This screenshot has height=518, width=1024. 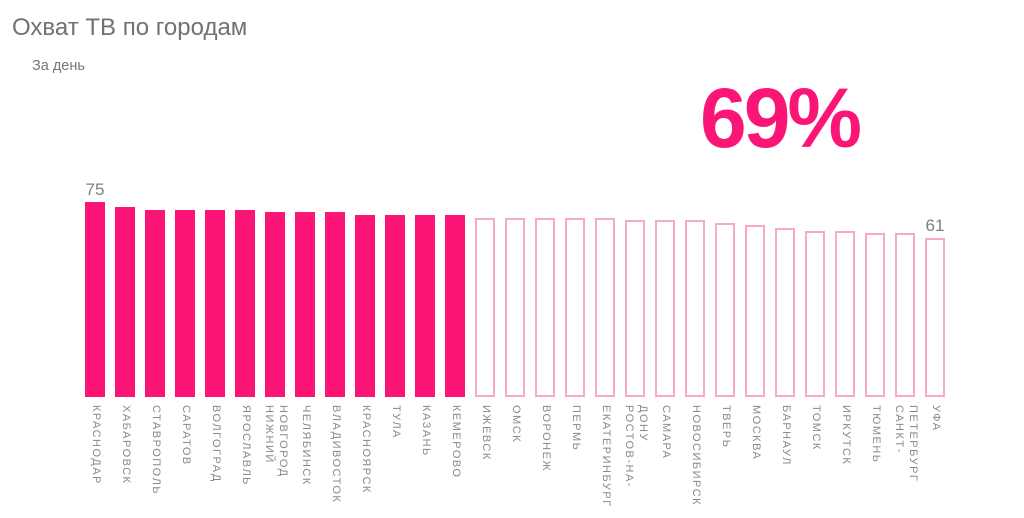 I want to click on bar-category-label: КЕМЕРОВО, so click(x=455, y=442).